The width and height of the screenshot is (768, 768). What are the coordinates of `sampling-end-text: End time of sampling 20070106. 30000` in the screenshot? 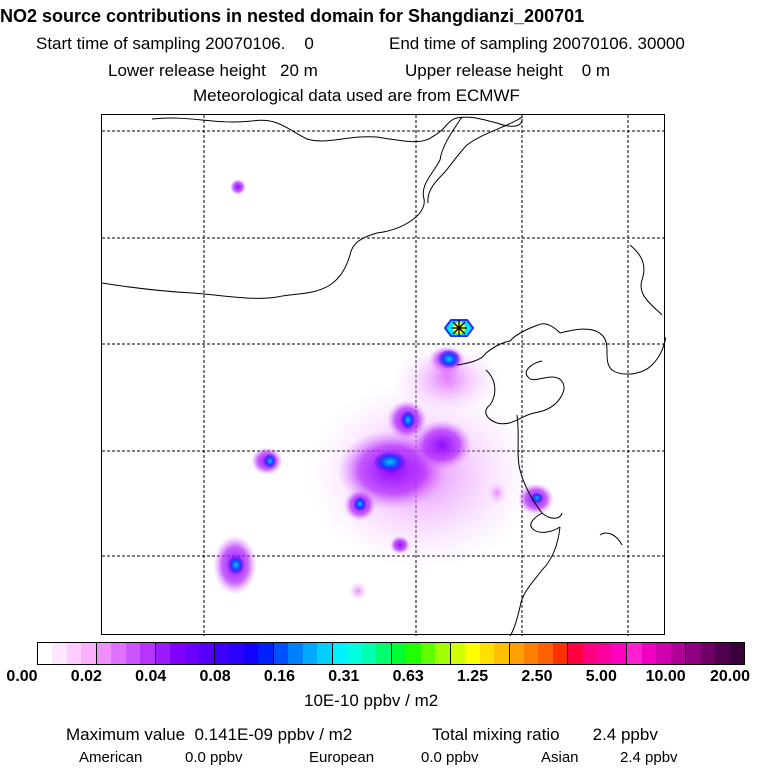 It's located at (537, 43).